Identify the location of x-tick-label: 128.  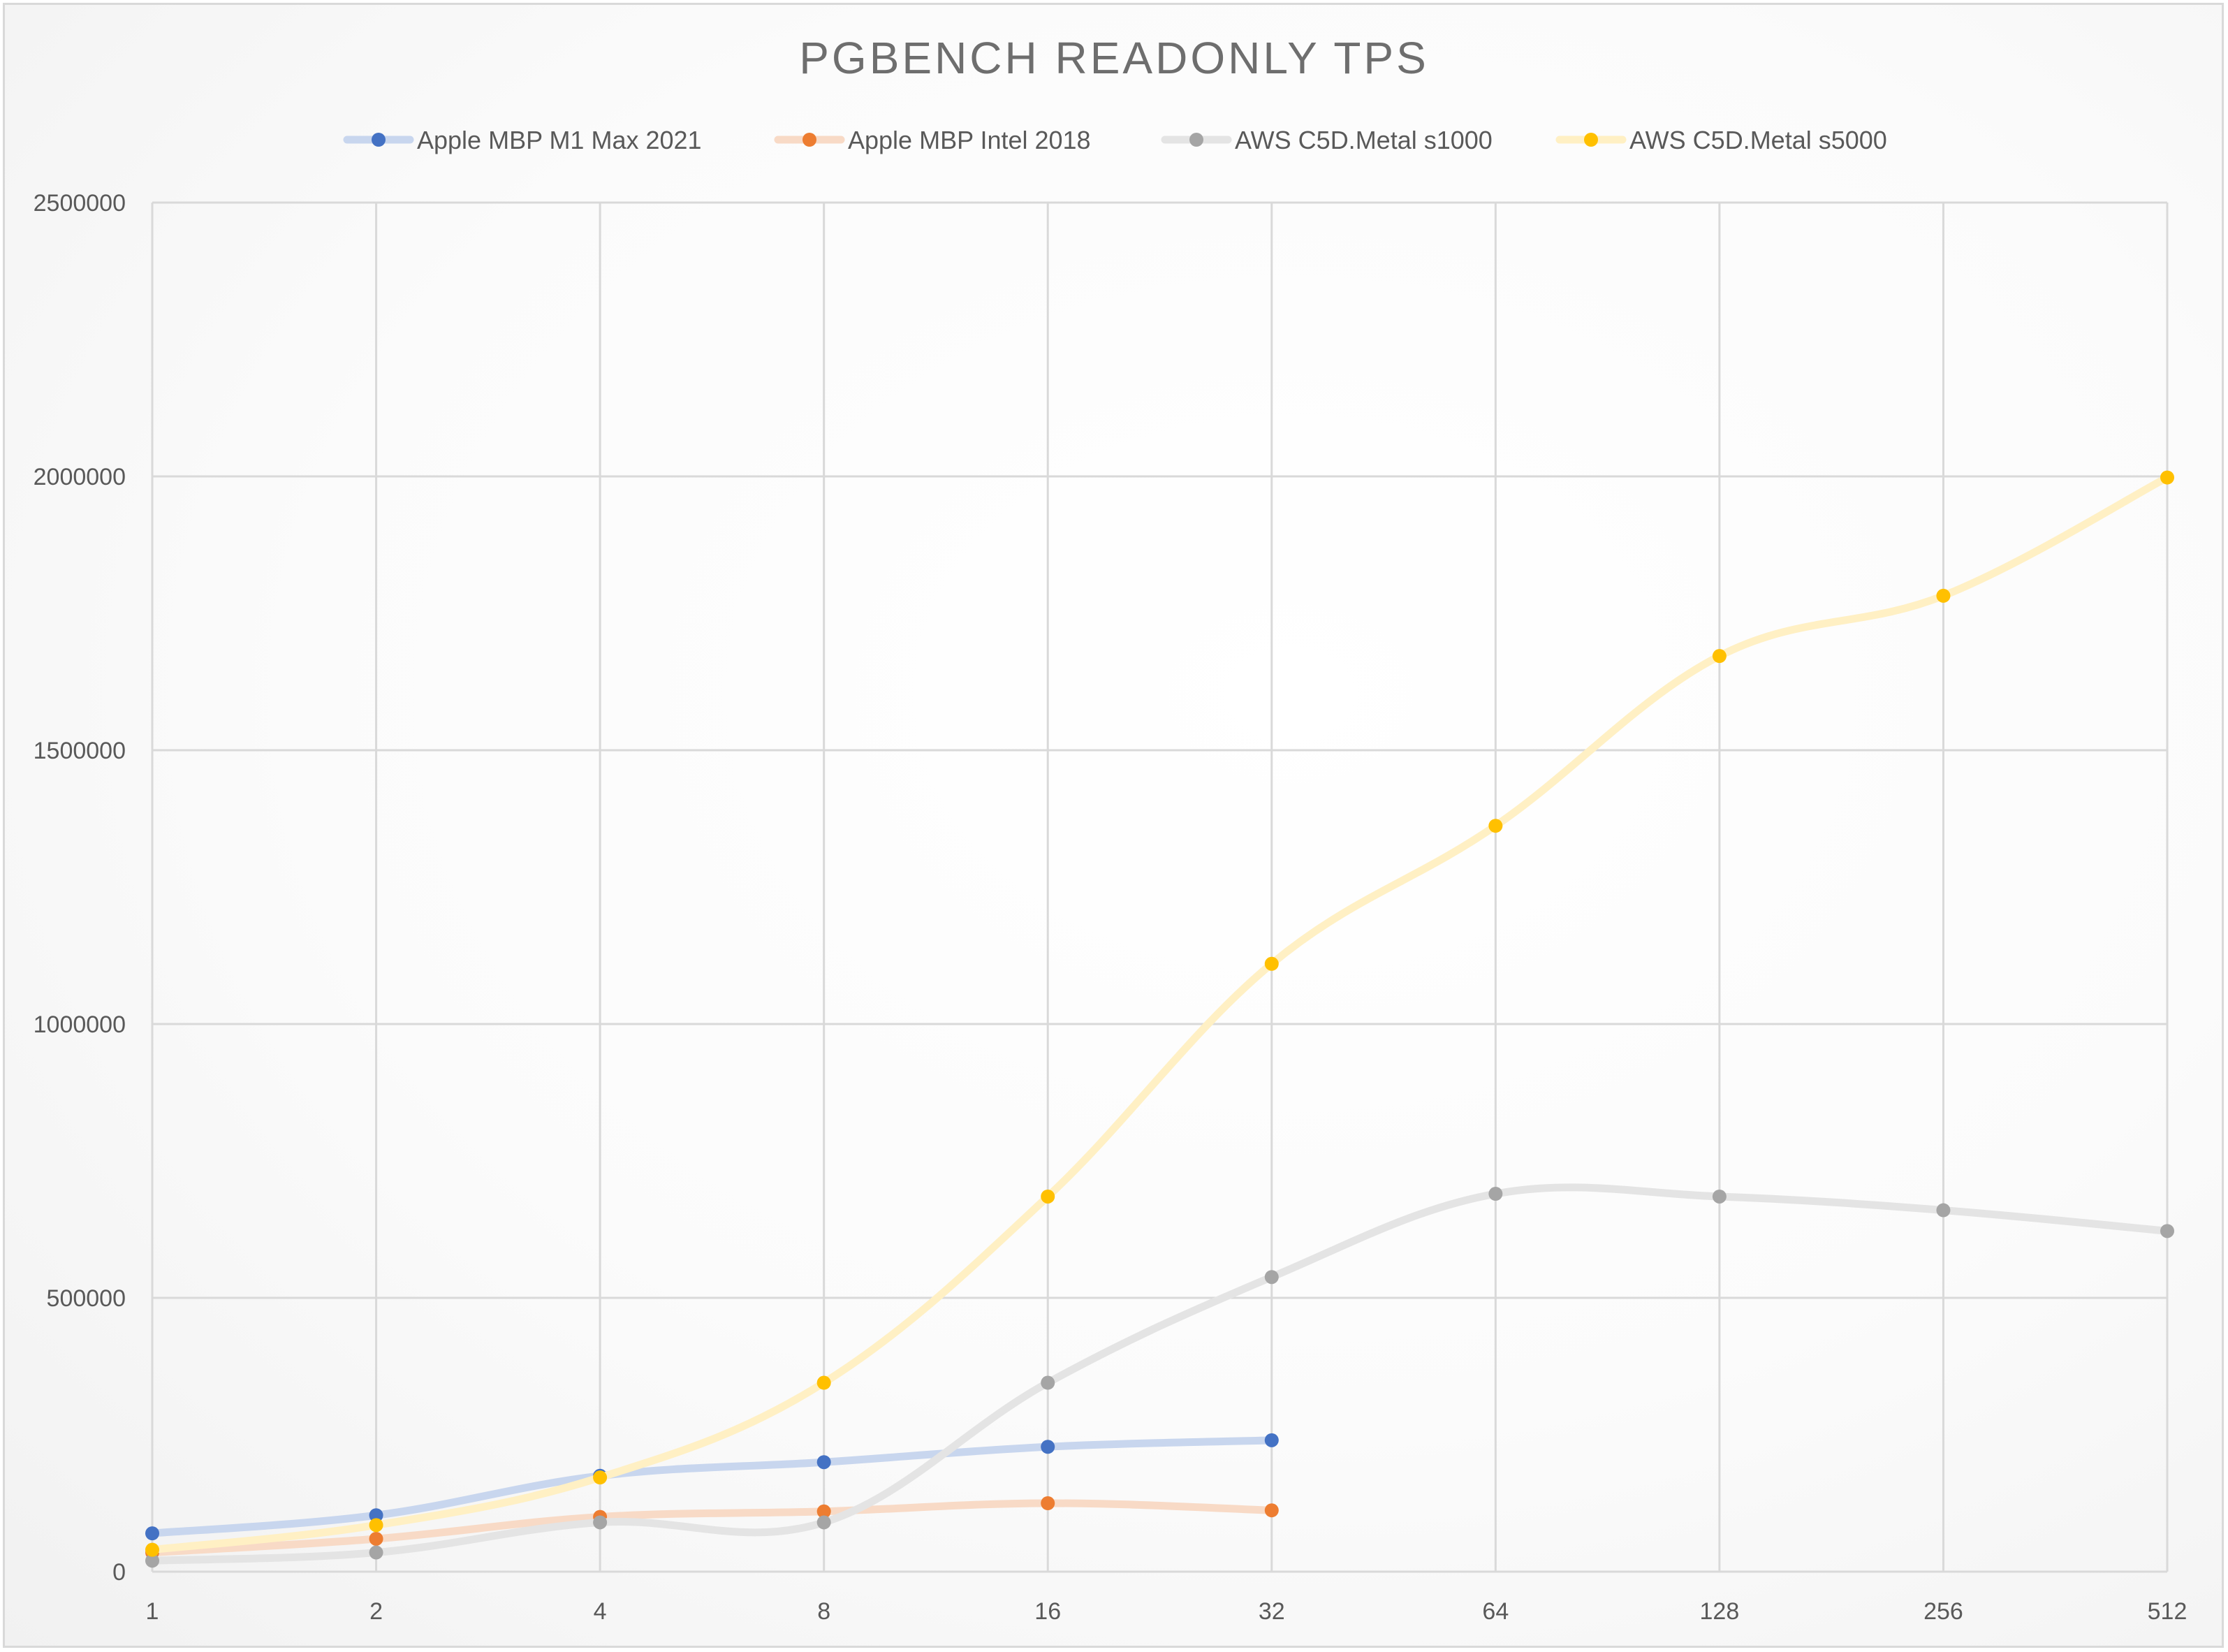
(1720, 1611).